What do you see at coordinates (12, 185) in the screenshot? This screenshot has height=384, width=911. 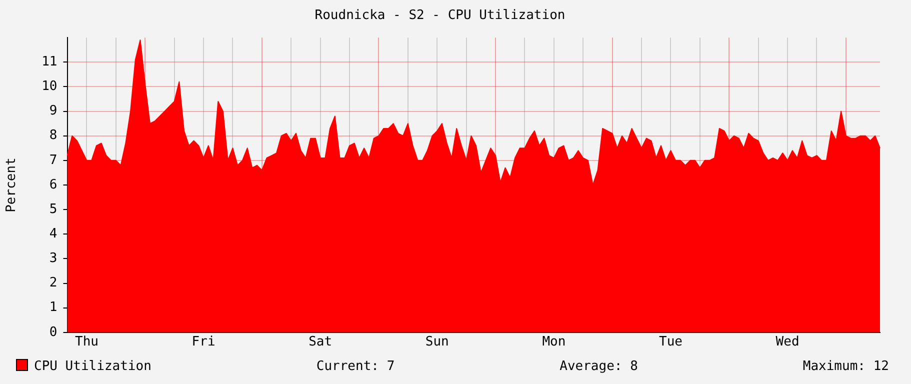 I see `y-axis-title: Percent` at bounding box center [12, 185].